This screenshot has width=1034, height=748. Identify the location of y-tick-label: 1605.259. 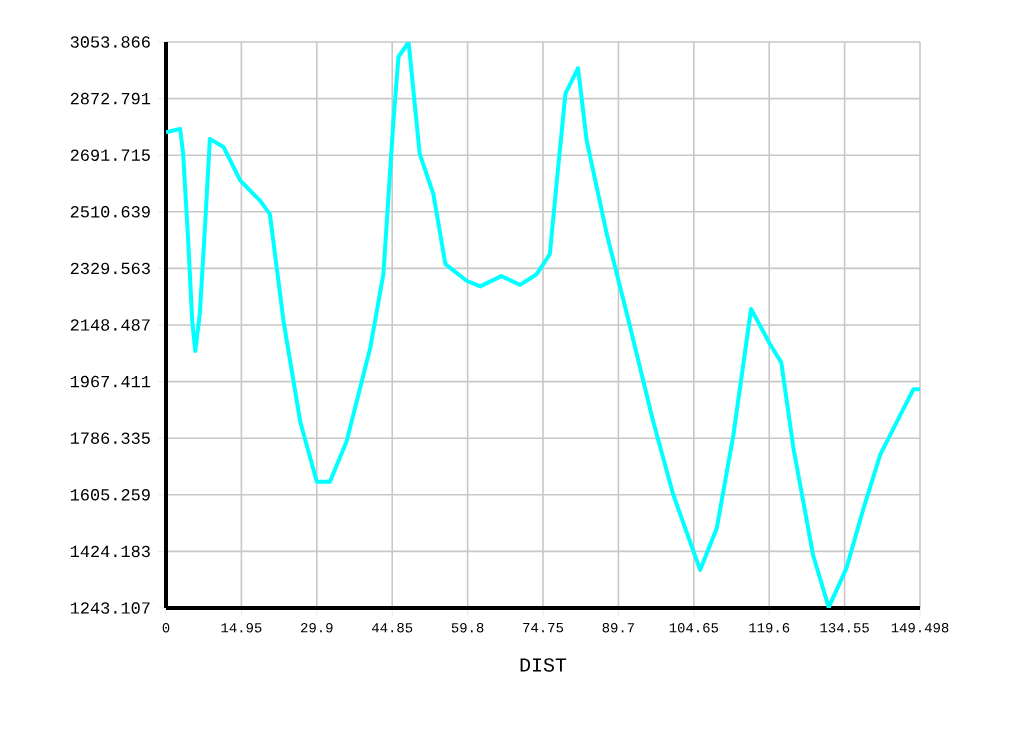
(110, 495).